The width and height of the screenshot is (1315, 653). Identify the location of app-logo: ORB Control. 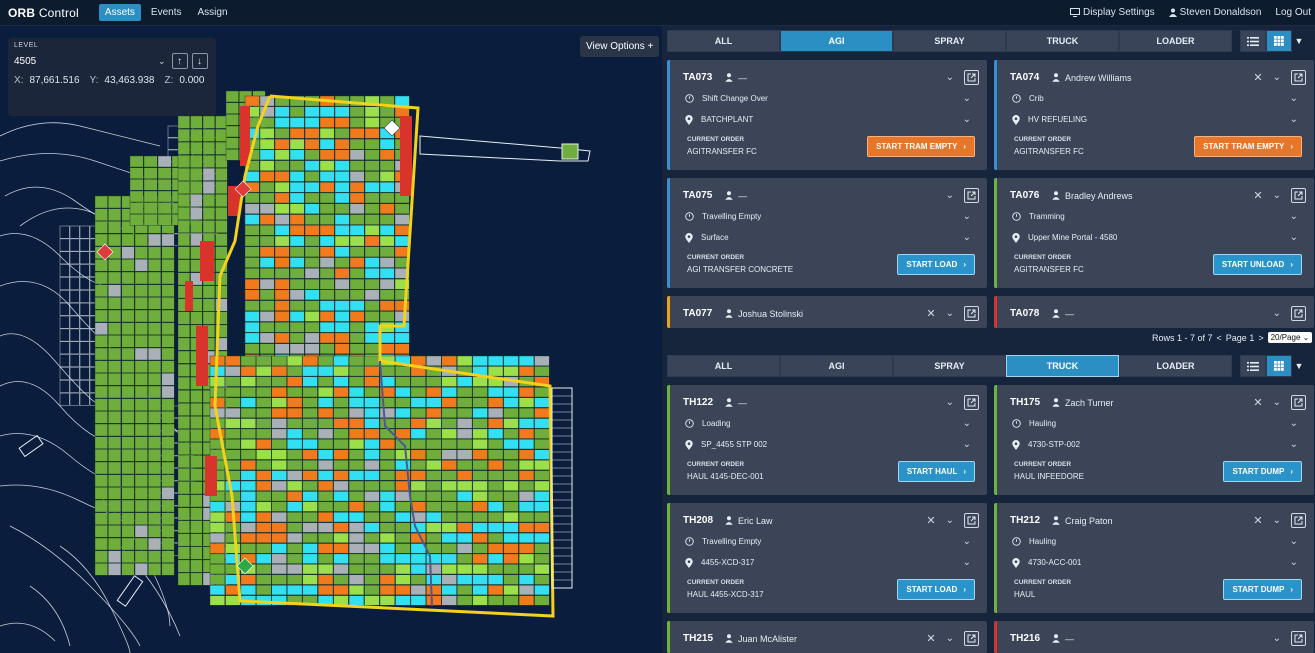
(43, 12).